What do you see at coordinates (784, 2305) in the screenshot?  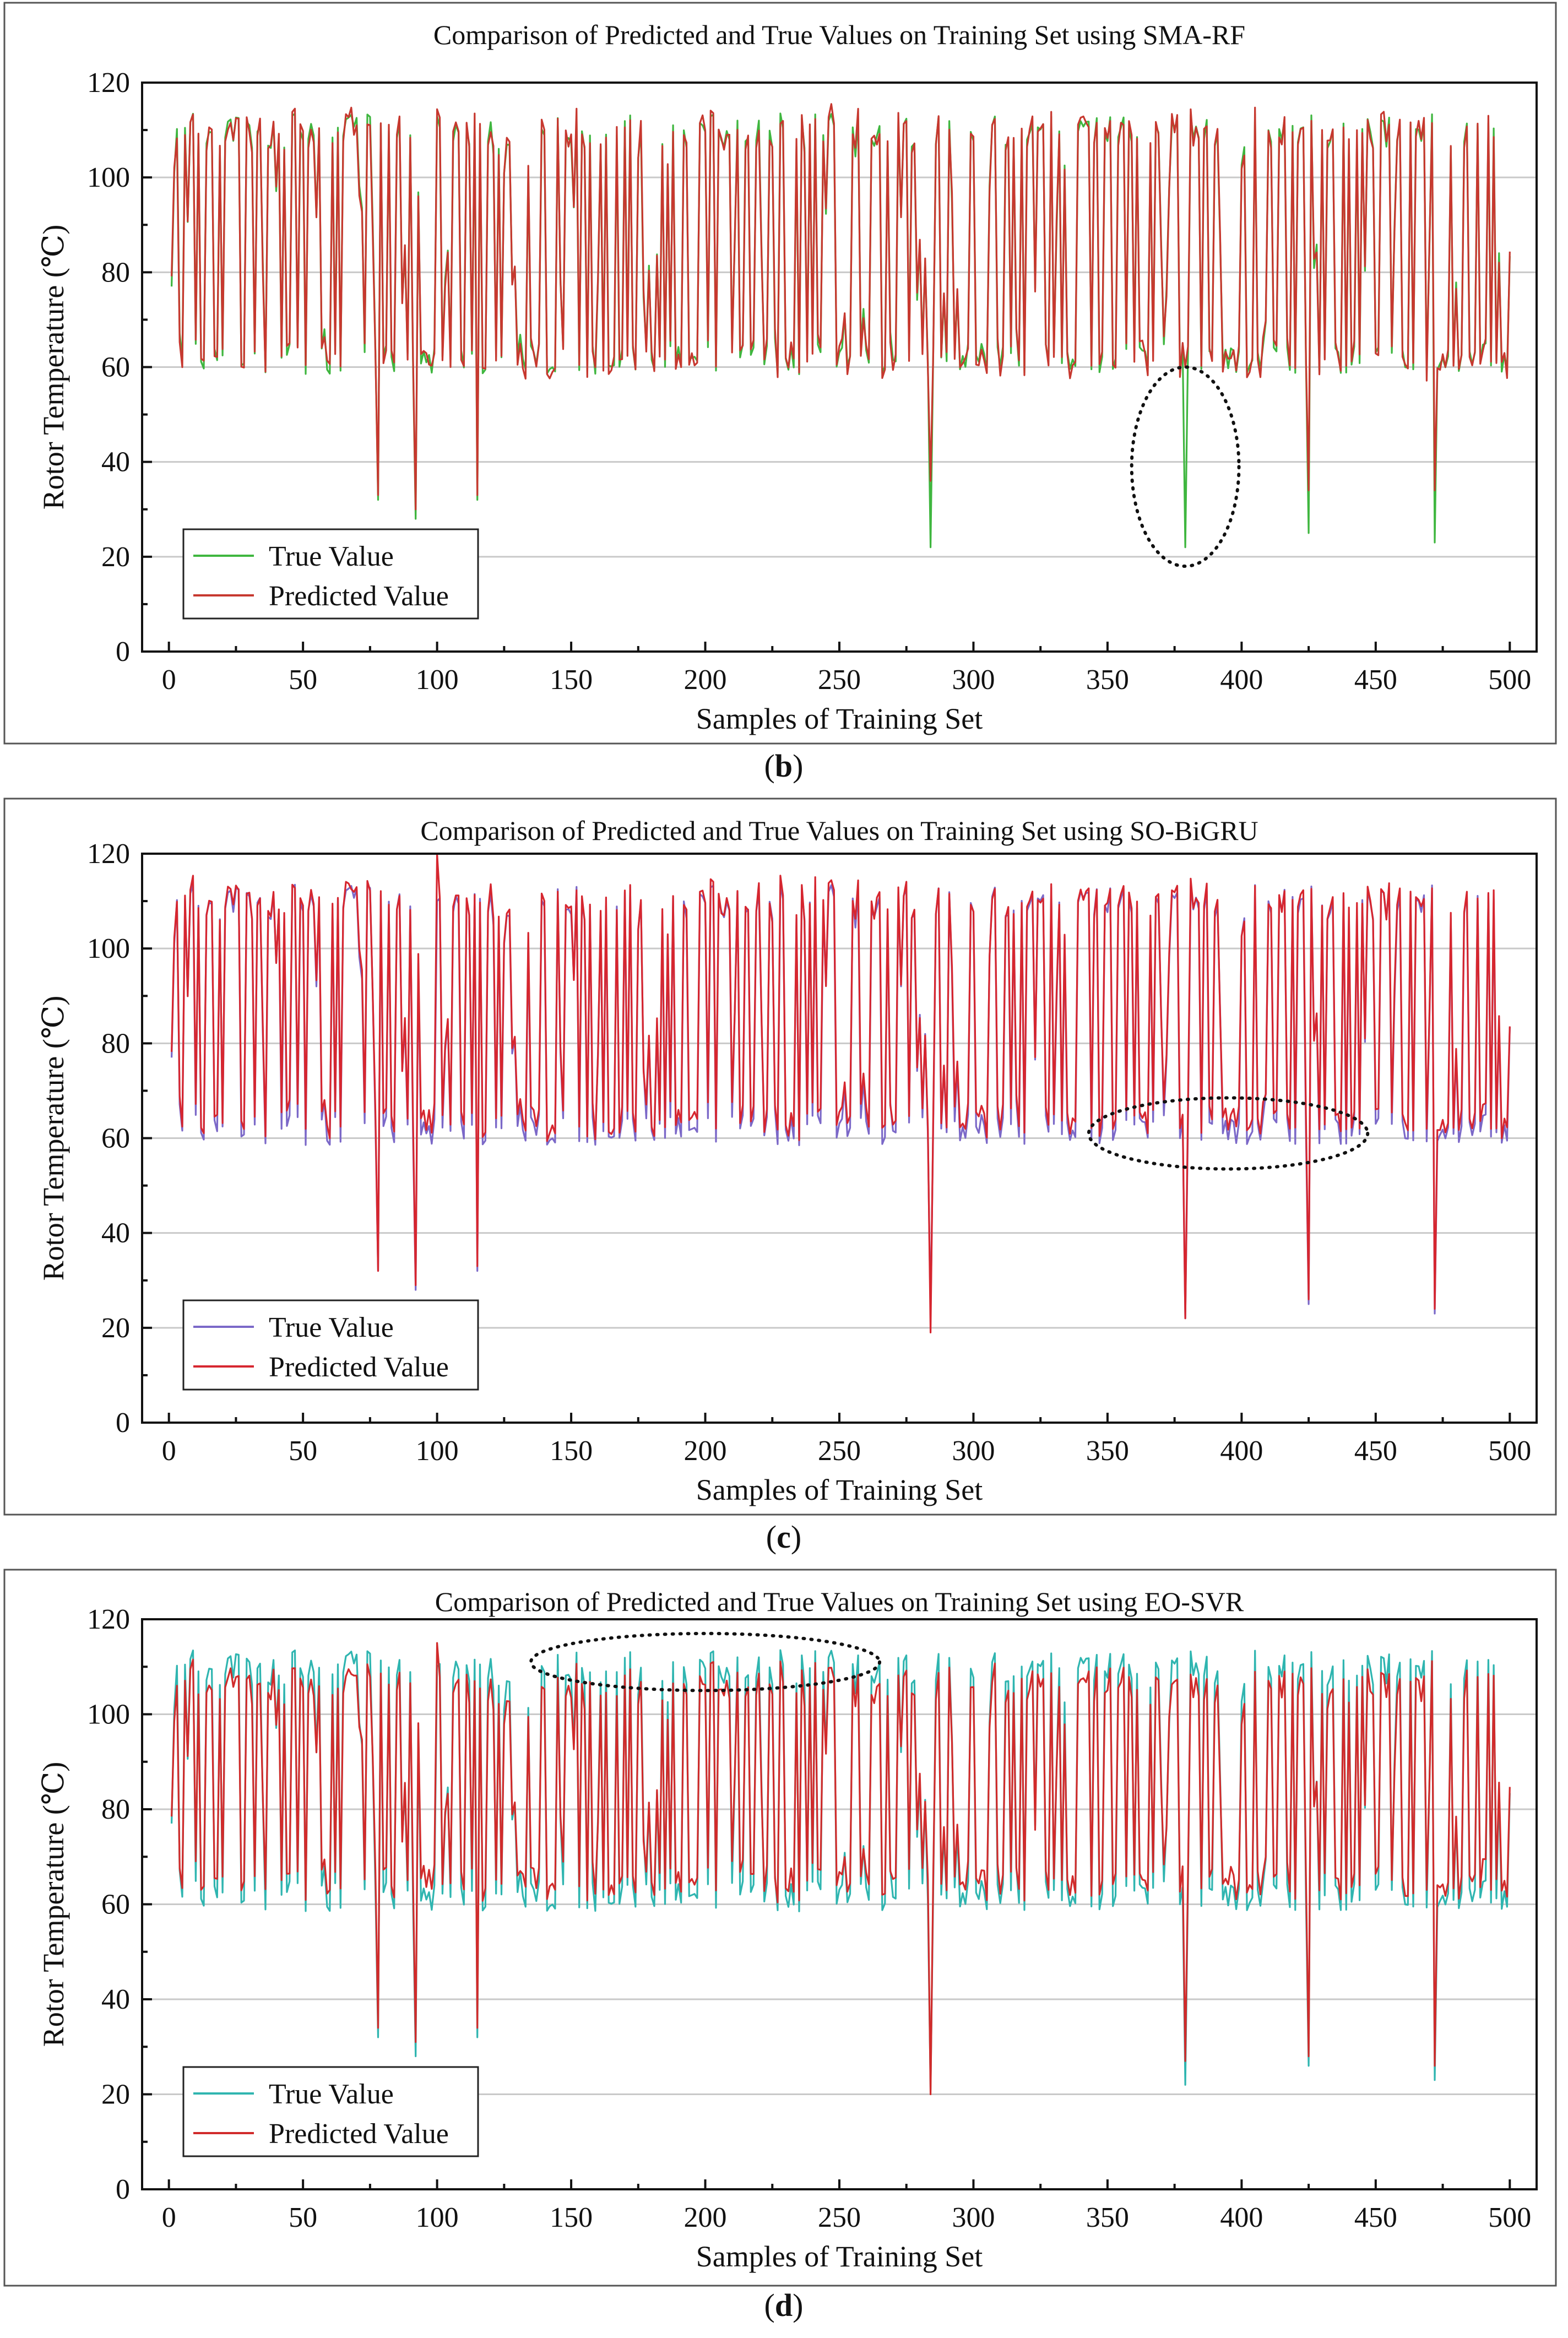 I see `panel-caption: (d)` at bounding box center [784, 2305].